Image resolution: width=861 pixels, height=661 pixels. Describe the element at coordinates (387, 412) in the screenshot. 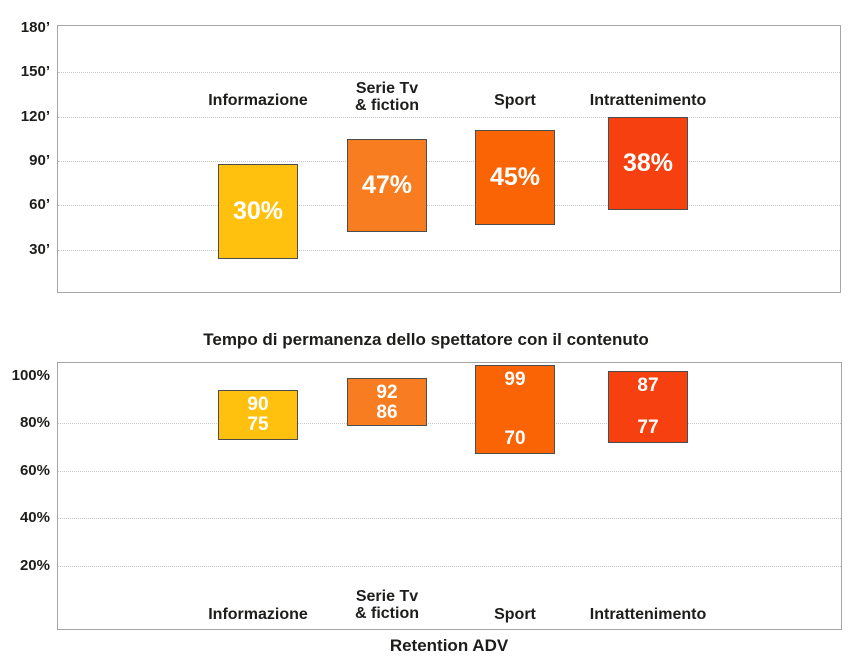

I see `bar-value-bottom: 86` at that location.